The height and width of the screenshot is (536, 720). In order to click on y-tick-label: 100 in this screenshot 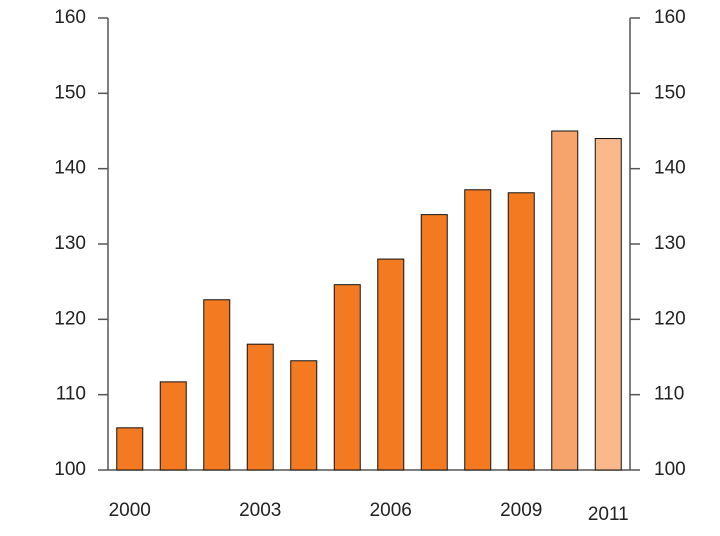, I will do `click(70, 469)`.